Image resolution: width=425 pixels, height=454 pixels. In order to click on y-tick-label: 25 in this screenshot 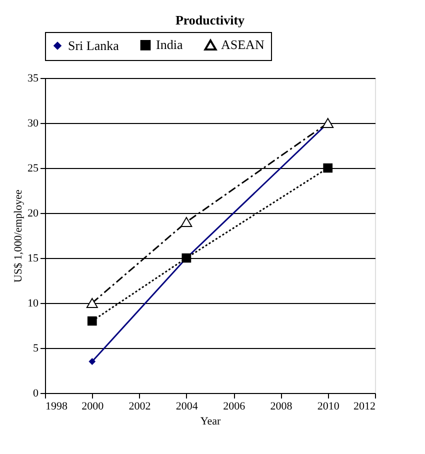, I will do `click(33, 168)`.